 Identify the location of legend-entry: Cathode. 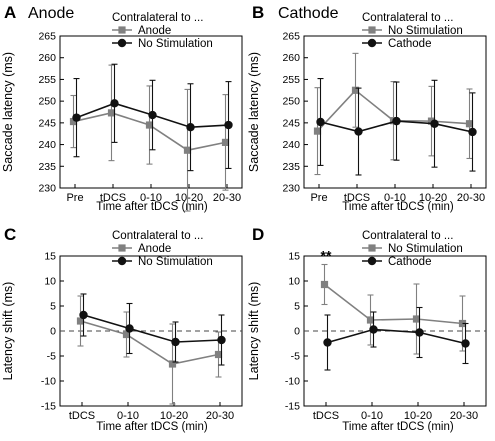
(409, 44).